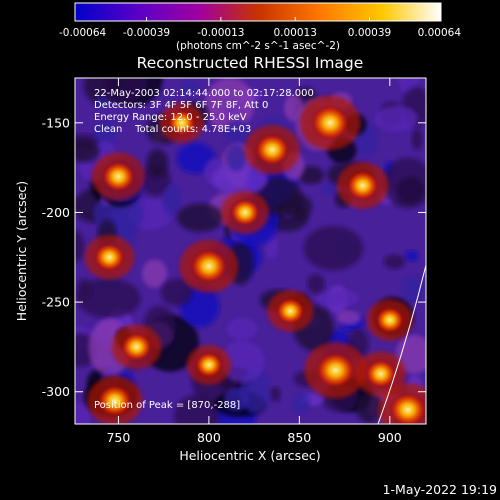 Image resolution: width=500 pixels, height=500 pixels. What do you see at coordinates (209, 437) in the screenshot?
I see `x-tick-label: 800` at bounding box center [209, 437].